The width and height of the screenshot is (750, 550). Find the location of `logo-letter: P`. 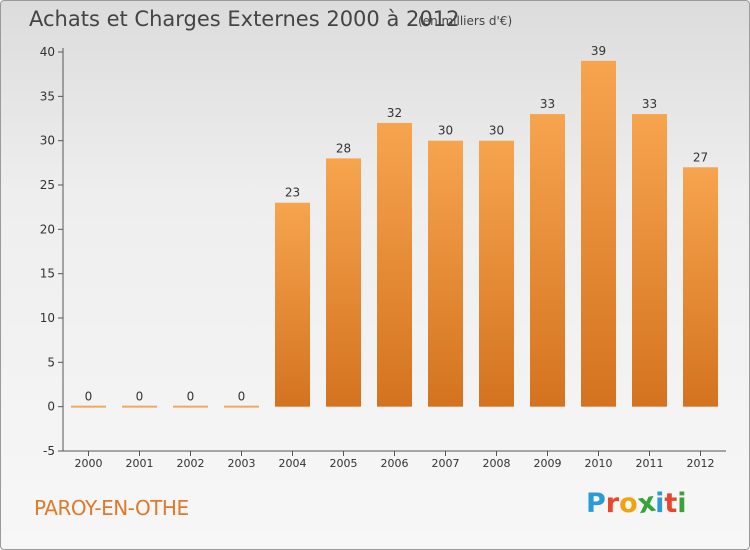

logo-letter: P is located at coordinates (596, 503).